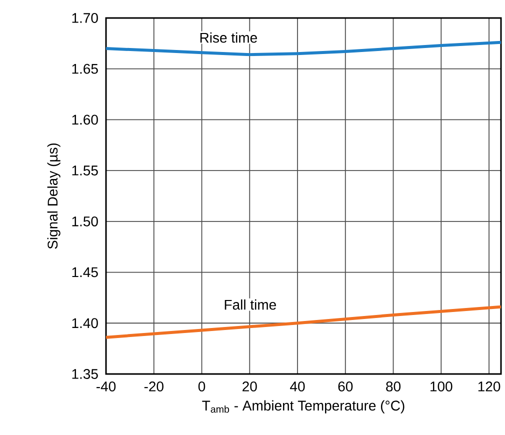  What do you see at coordinates (85, 119) in the screenshot?
I see `y-tick-label: 1.60` at bounding box center [85, 119].